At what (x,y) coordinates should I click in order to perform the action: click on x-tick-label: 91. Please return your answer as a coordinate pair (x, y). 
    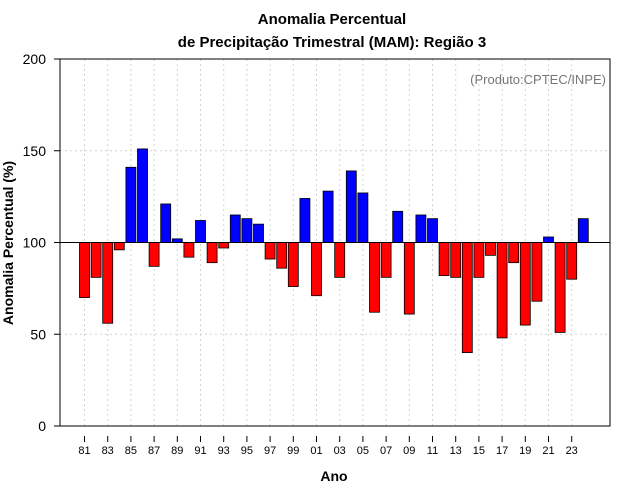
    Looking at the image, I should click on (200, 451).